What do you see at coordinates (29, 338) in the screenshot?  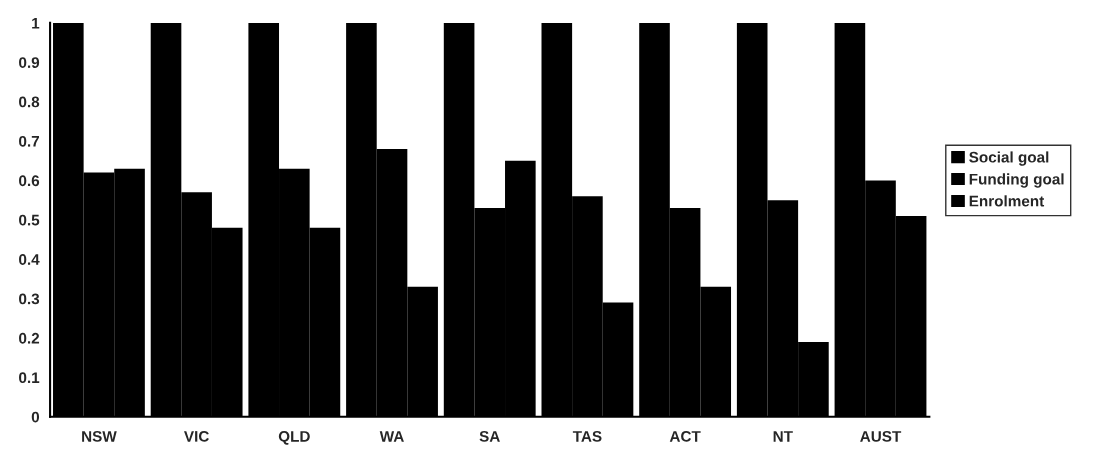 I see `y-tick-label: 0.2` at bounding box center [29, 338].